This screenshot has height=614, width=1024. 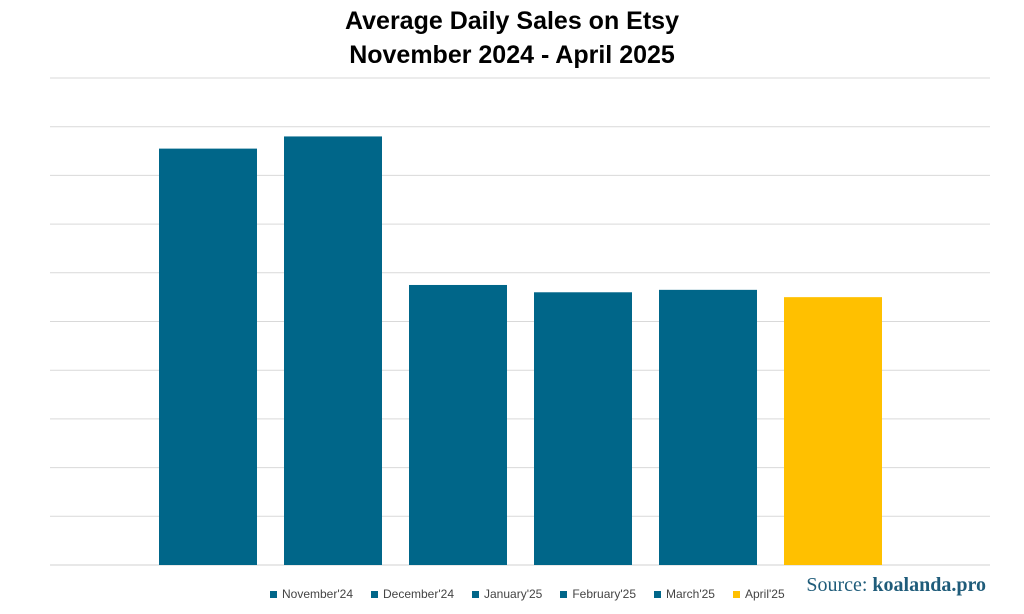 What do you see at coordinates (317, 594) in the screenshot?
I see `legend-label: November'24` at bounding box center [317, 594].